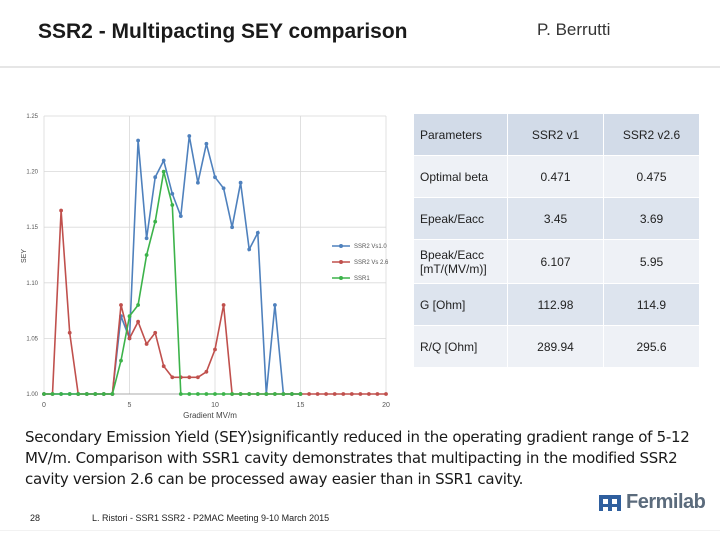  Describe the element at coordinates (651, 261) in the screenshot. I see `table-cell: 5.95` at that location.